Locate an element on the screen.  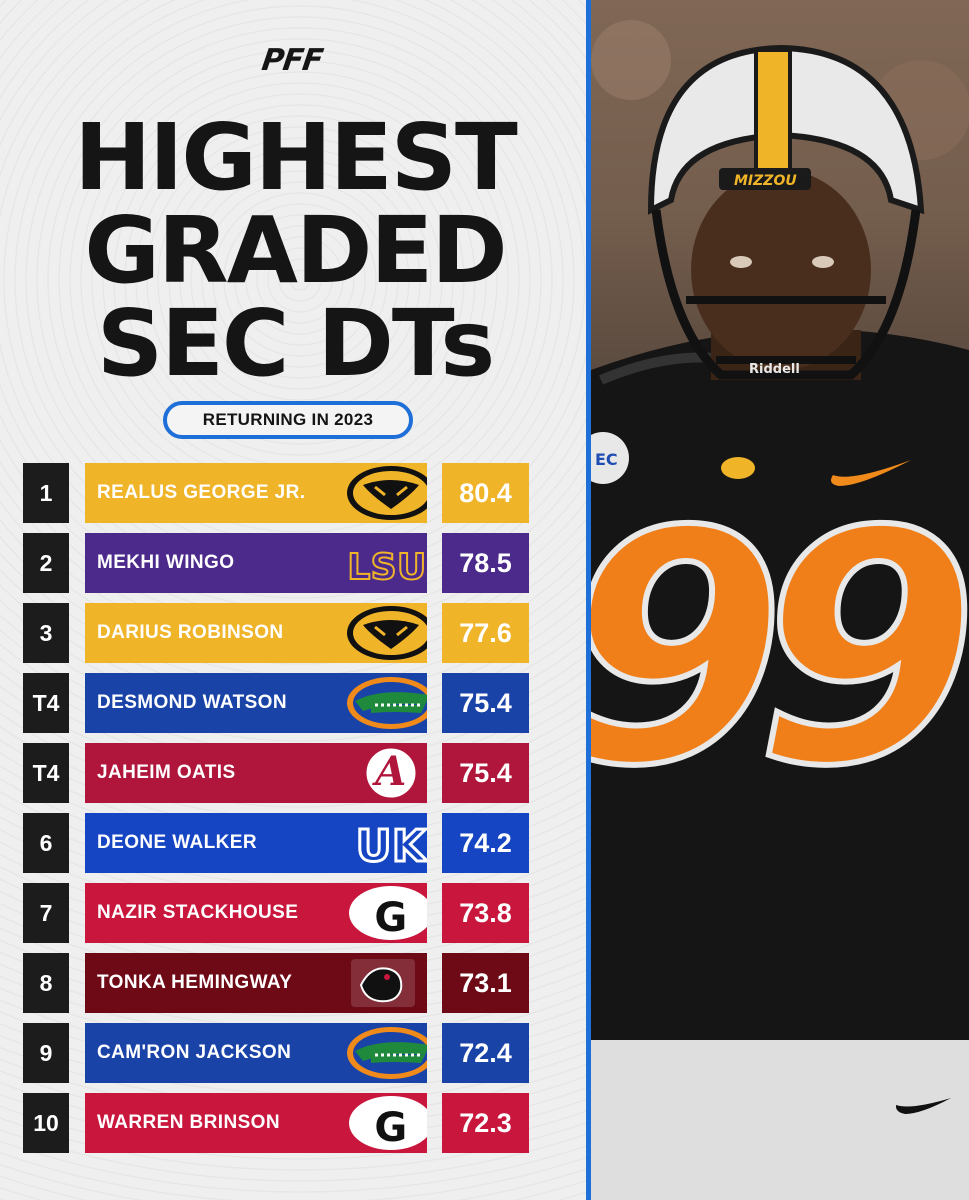
alabama-a-icon: A is located at coordinates (391, 773).